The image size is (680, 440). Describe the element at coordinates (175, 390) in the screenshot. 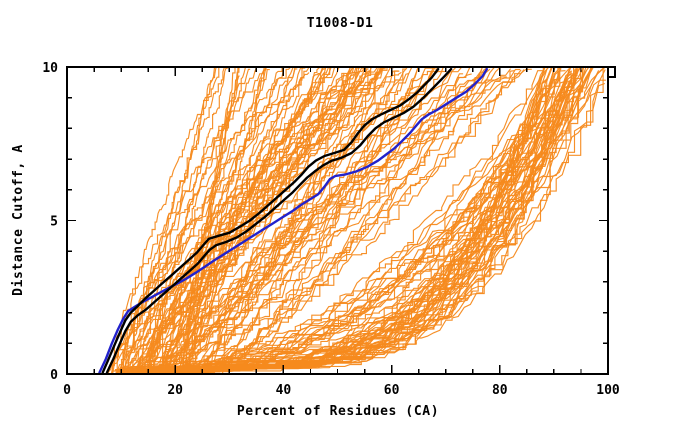

I see `x-tick-label: 20` at that location.